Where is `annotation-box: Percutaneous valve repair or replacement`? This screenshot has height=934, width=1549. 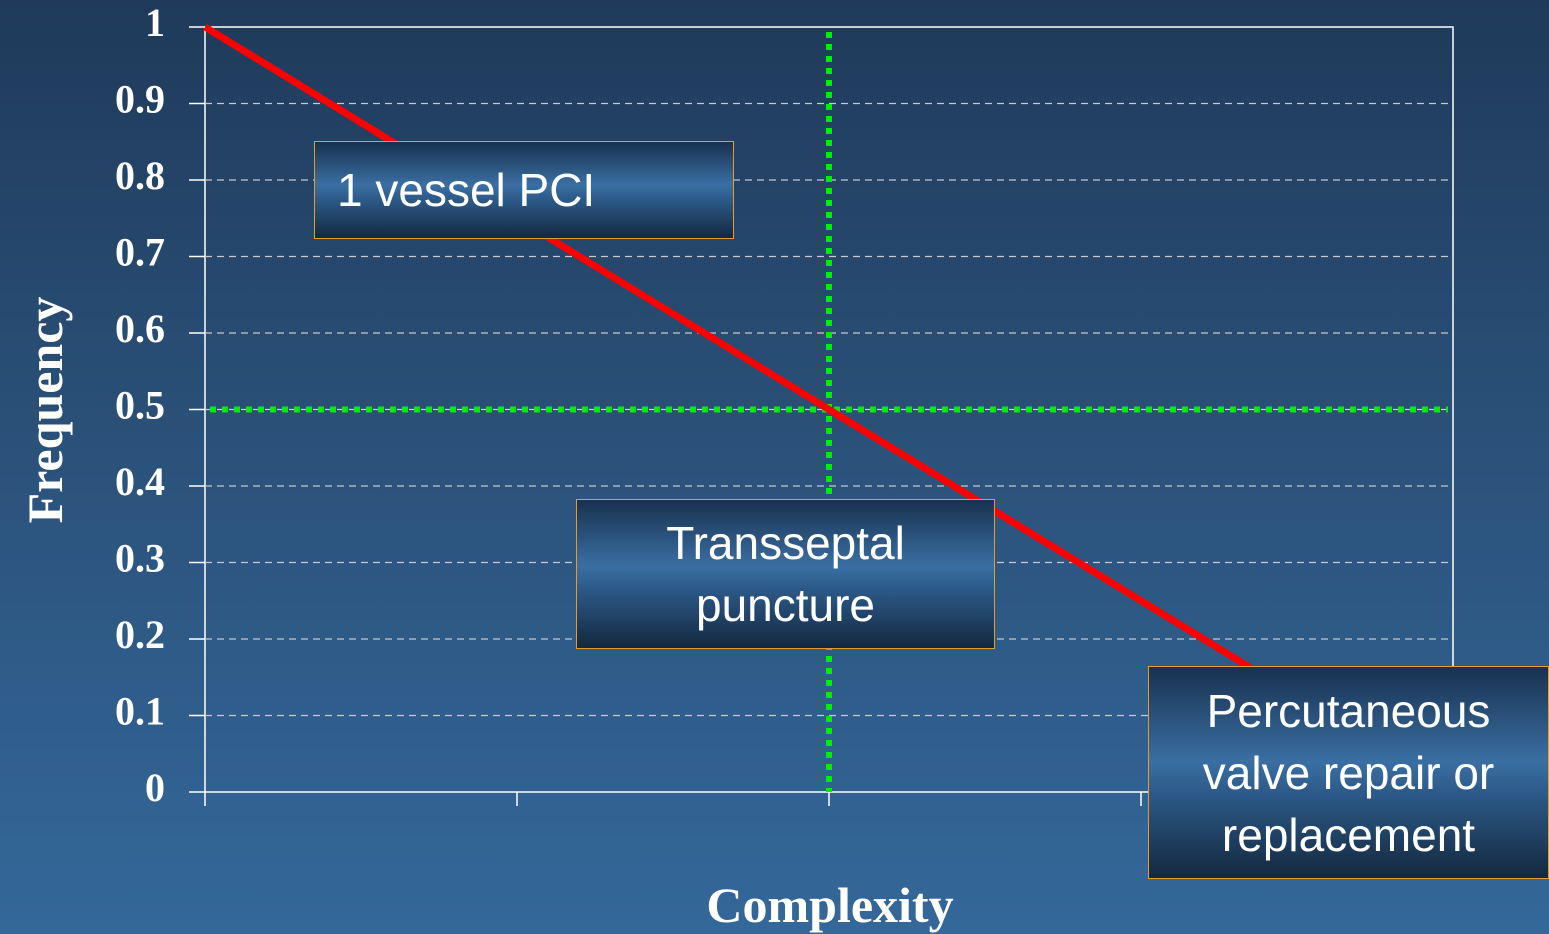
annotation-box: Percutaneous valve repair or replacement is located at coordinates (1348, 772).